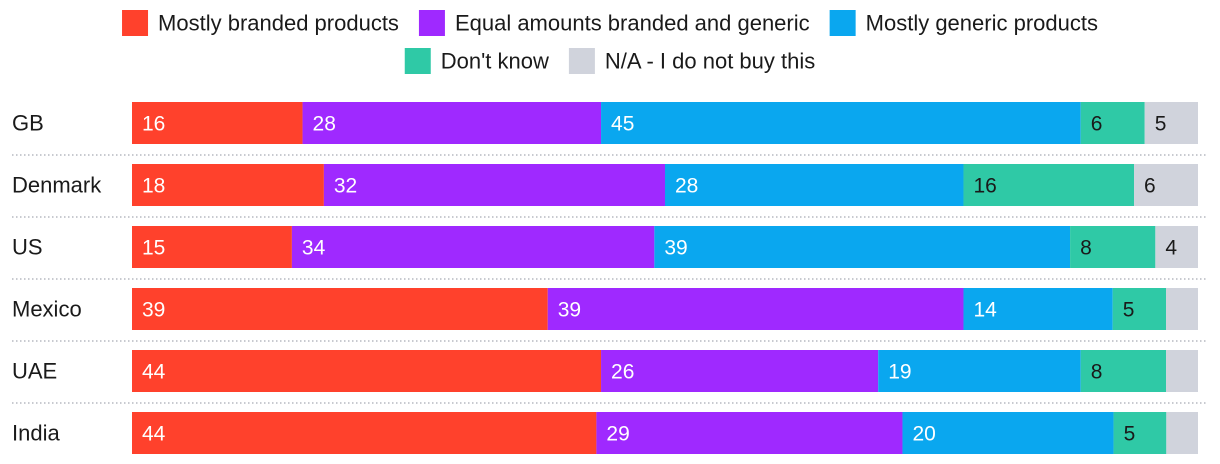 This screenshot has height=464, width=1220. What do you see at coordinates (278, 23) in the screenshot?
I see `legend-label: Mostly branded products` at bounding box center [278, 23].